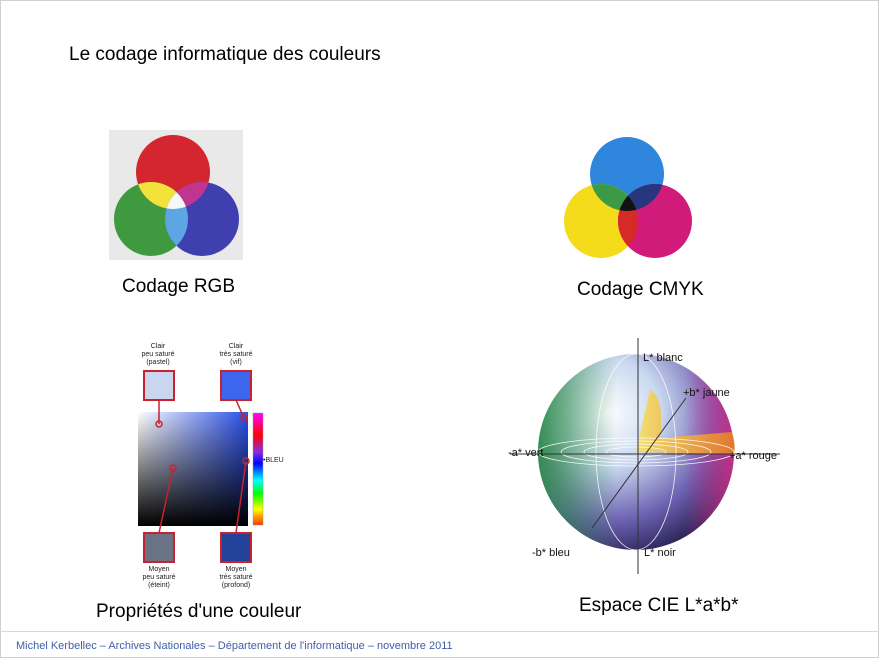 The image size is (879, 658). I want to click on hue-label: •BLEU, so click(273, 460).